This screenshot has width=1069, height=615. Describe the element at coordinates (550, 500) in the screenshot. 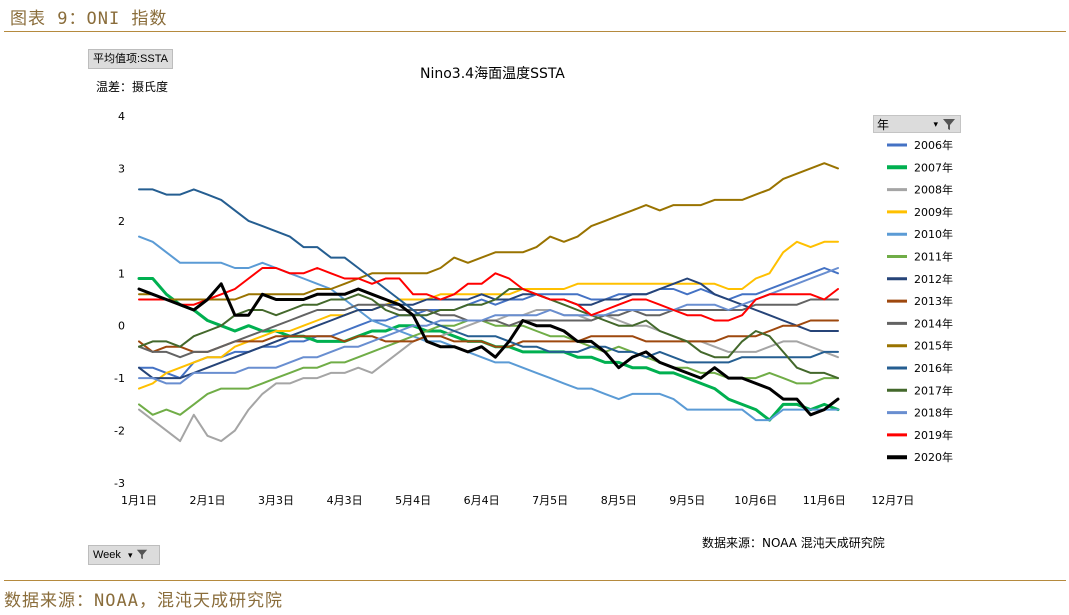

I see `x-tick-label: 7月5日` at that location.